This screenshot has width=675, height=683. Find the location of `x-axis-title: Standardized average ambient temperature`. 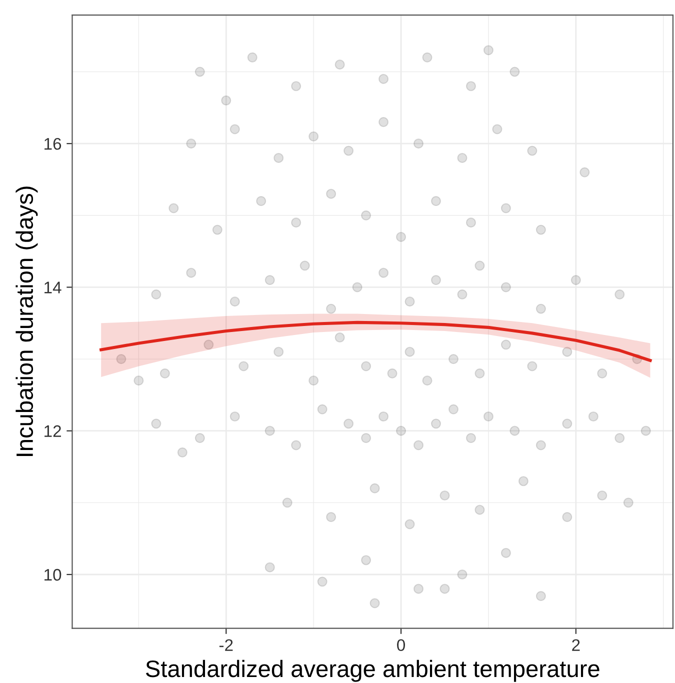

x-axis-title: Standardized average ambient temperature is located at coordinates (373, 671).